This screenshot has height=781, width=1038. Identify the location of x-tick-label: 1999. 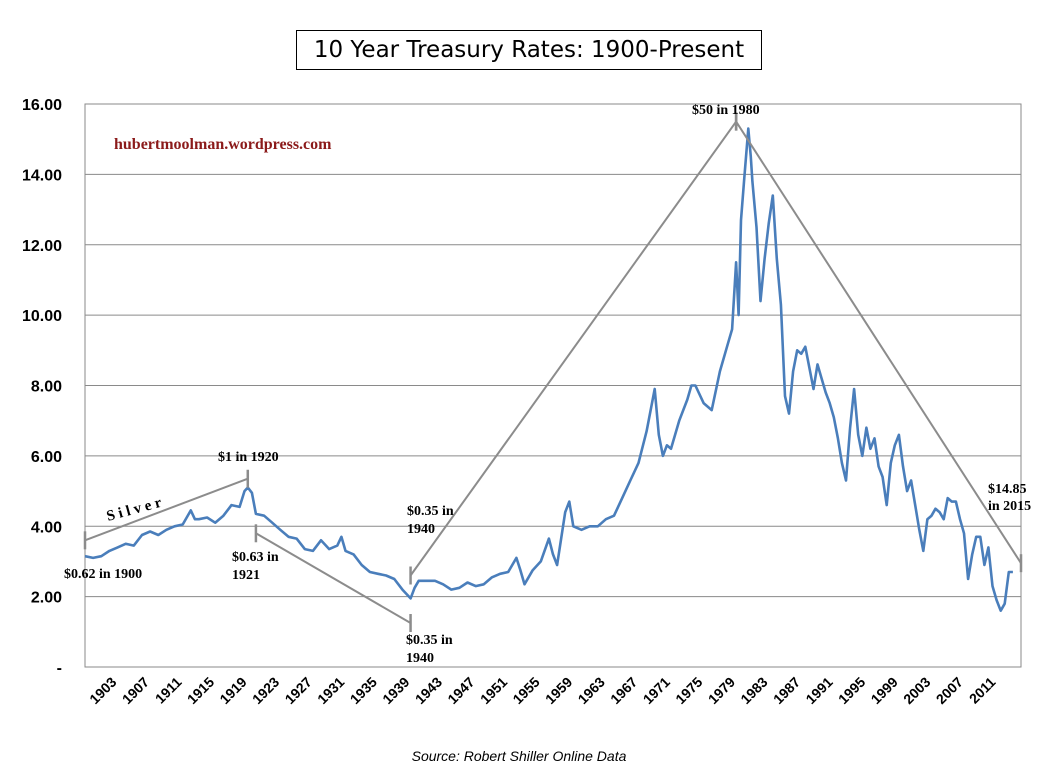
(884, 690).